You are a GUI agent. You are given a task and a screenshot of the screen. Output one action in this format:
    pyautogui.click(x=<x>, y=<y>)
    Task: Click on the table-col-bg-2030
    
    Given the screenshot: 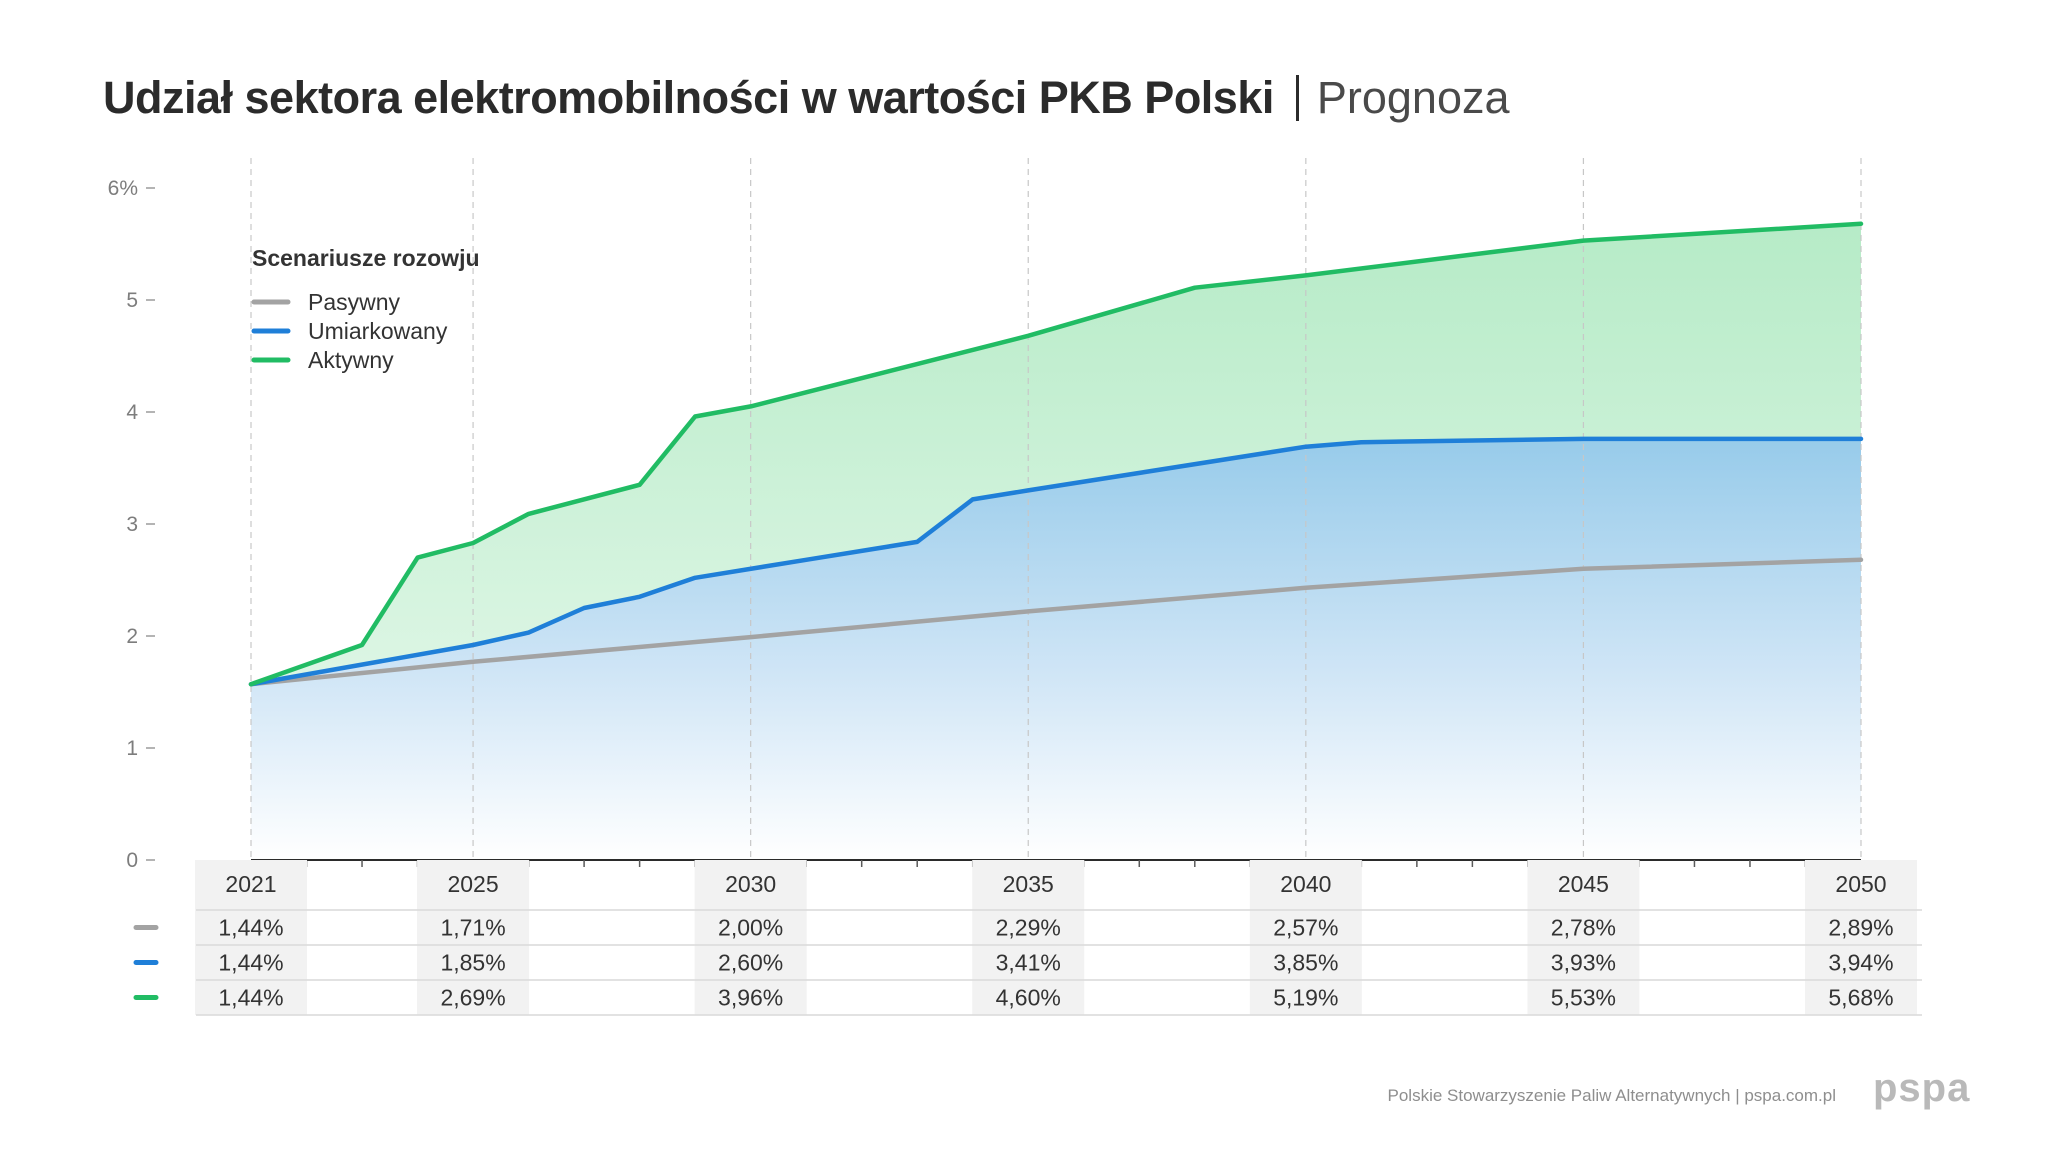 What is the action you would take?
    pyautogui.click(x=750, y=937)
    